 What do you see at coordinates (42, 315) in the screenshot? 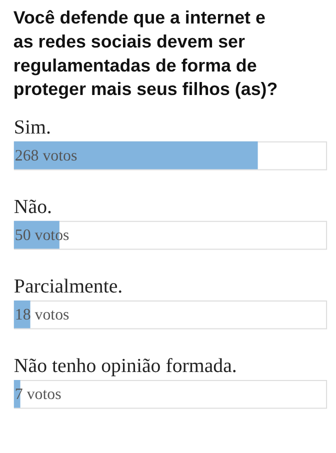
I see `data-label: 18 votos` at bounding box center [42, 315].